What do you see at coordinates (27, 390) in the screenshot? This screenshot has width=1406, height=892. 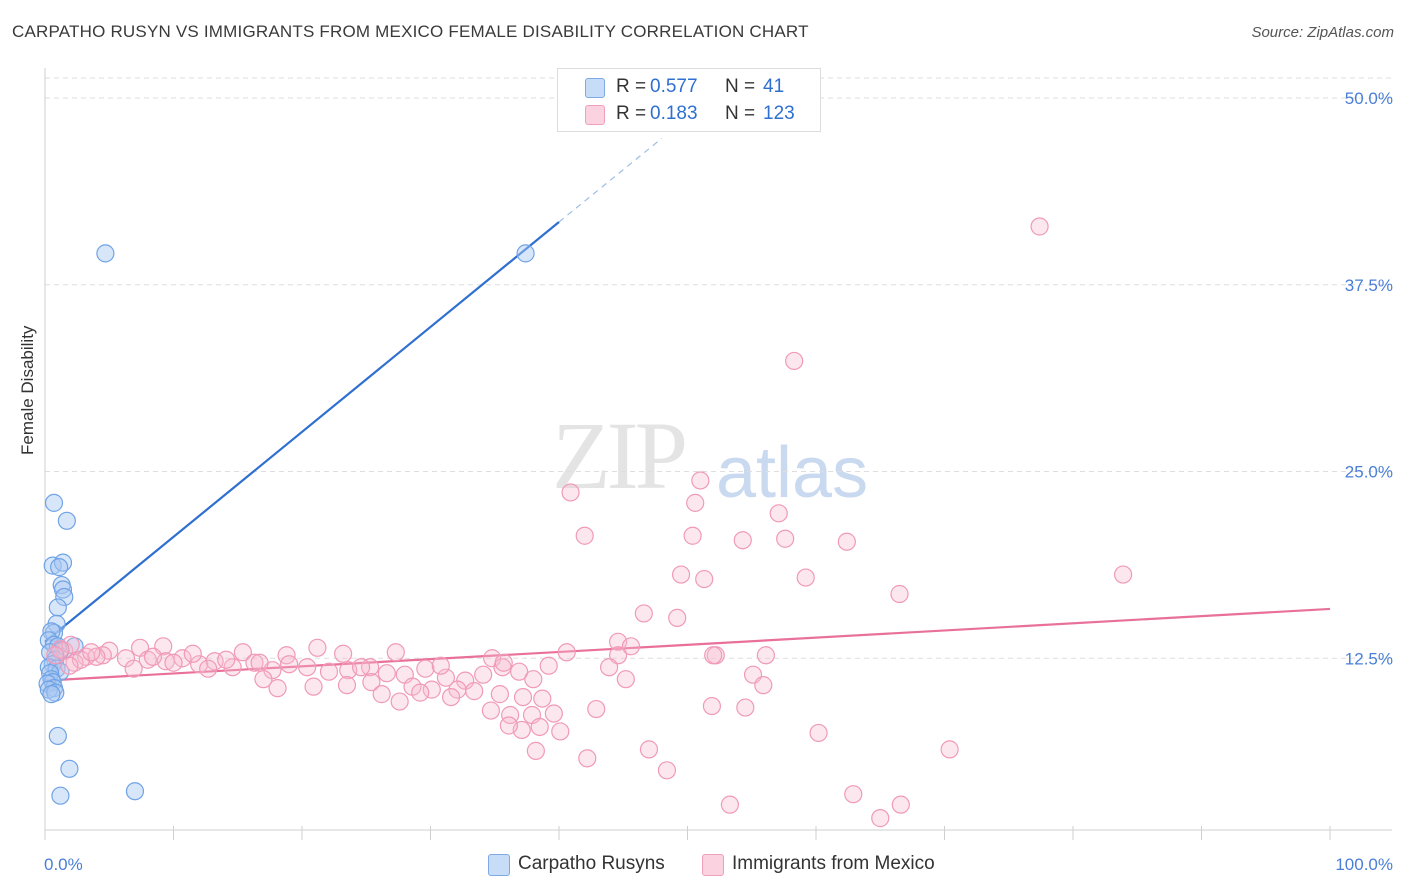 I see `y-axis-label: Female Disability` at bounding box center [27, 390].